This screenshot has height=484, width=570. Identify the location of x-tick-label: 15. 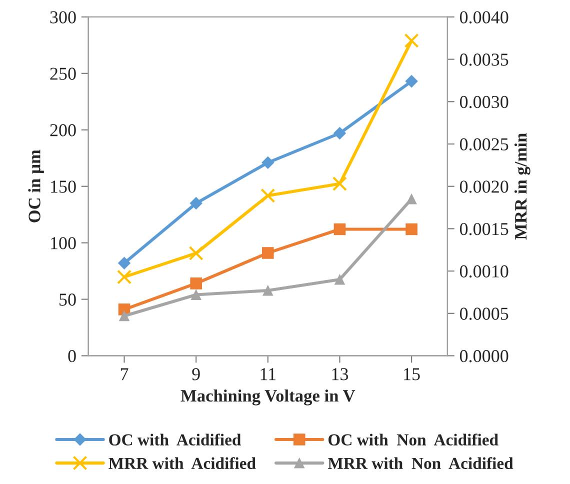
(412, 374).